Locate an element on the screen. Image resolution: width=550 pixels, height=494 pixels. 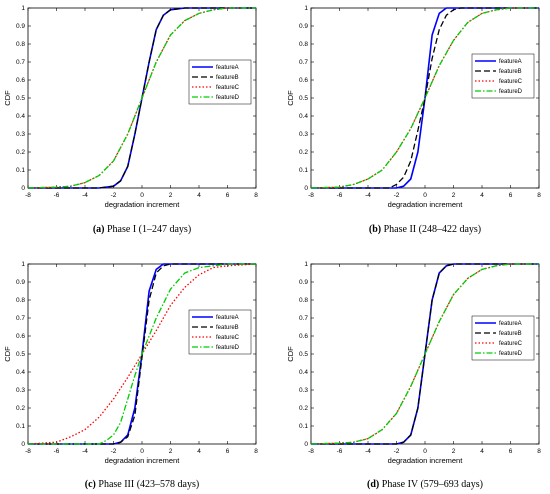
panel-caption: (c) Phase III (423–578 days) is located at coordinates (142, 484).